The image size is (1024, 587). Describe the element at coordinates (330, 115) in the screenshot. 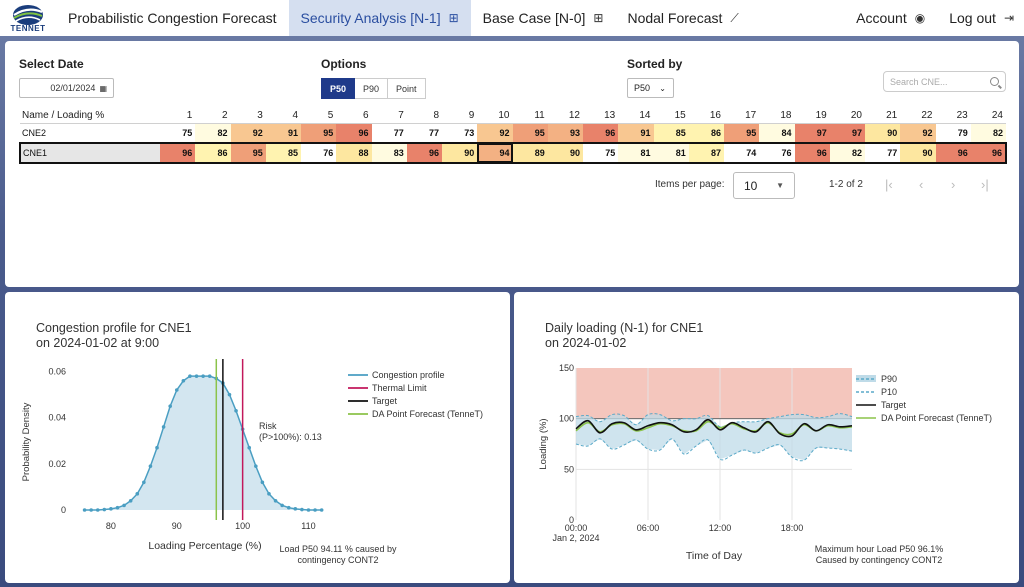

I see `column-header-hour: 5` at that location.